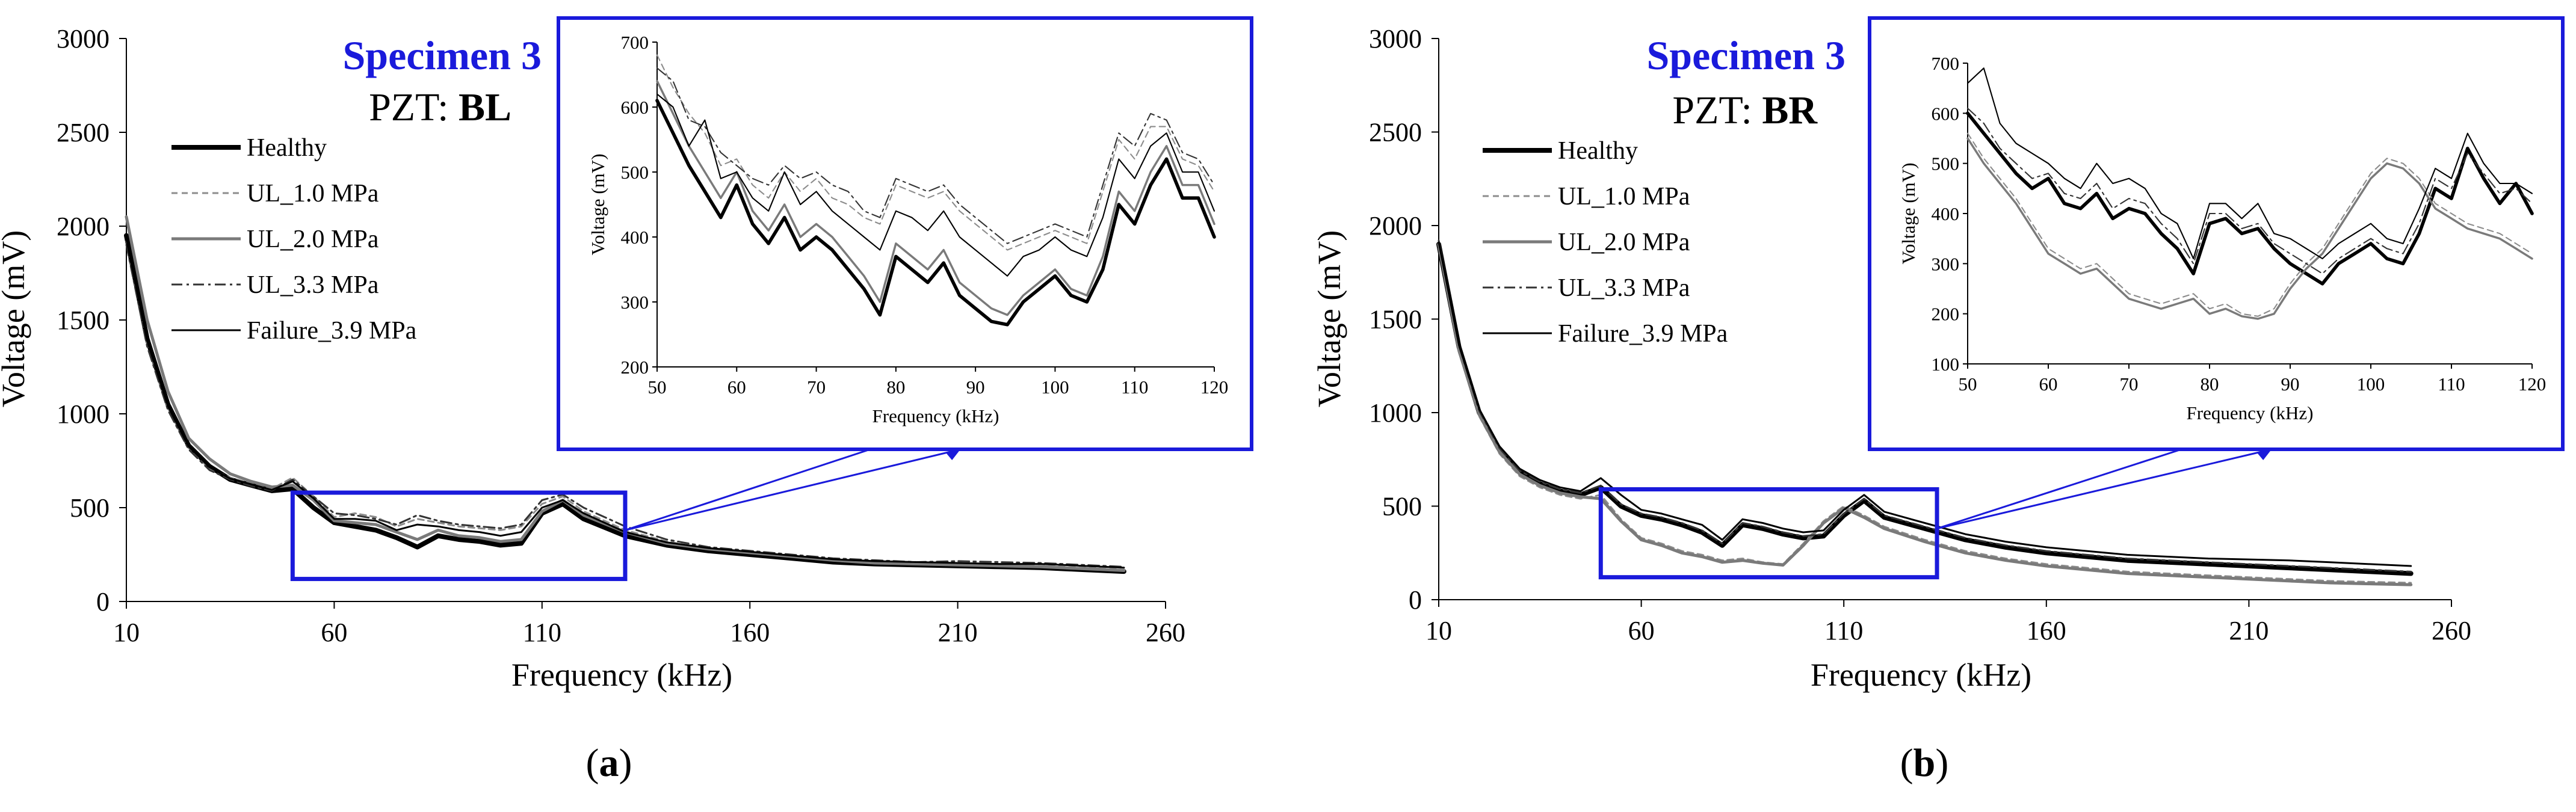  I want to click on inset-x-tick-label: 120, so click(1214, 387).